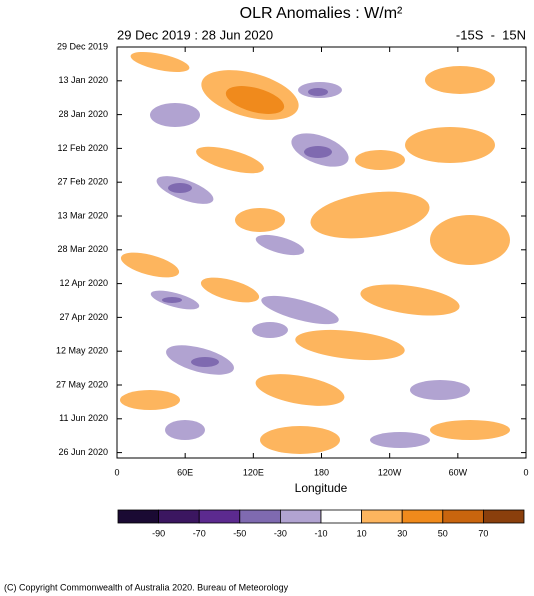  What do you see at coordinates (280, 533) in the screenshot?
I see `colorbar-label: -30` at bounding box center [280, 533].